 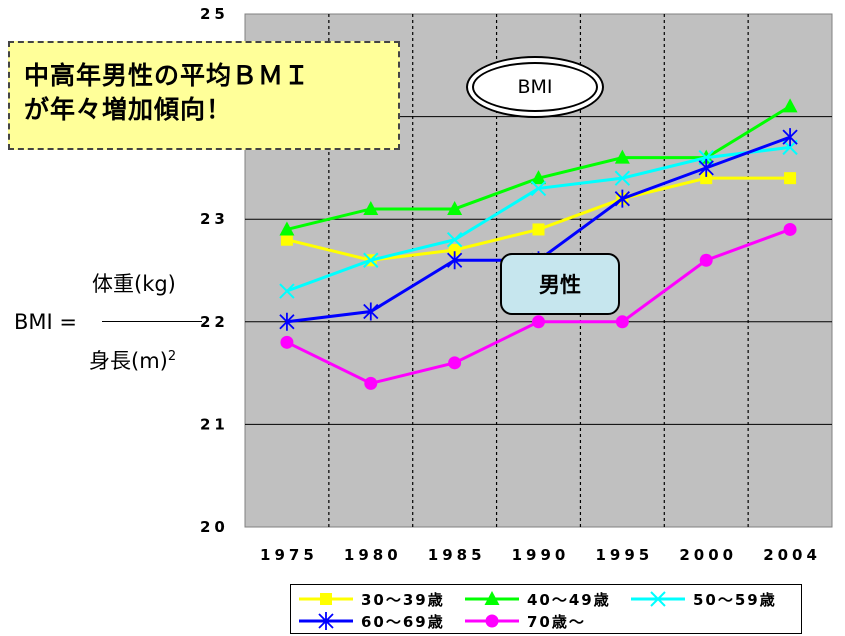 I want to click on chart-legend: 30～39歳 40～49歳 50～59歳 60～69歳 70歳～, so click(x=546, y=609).